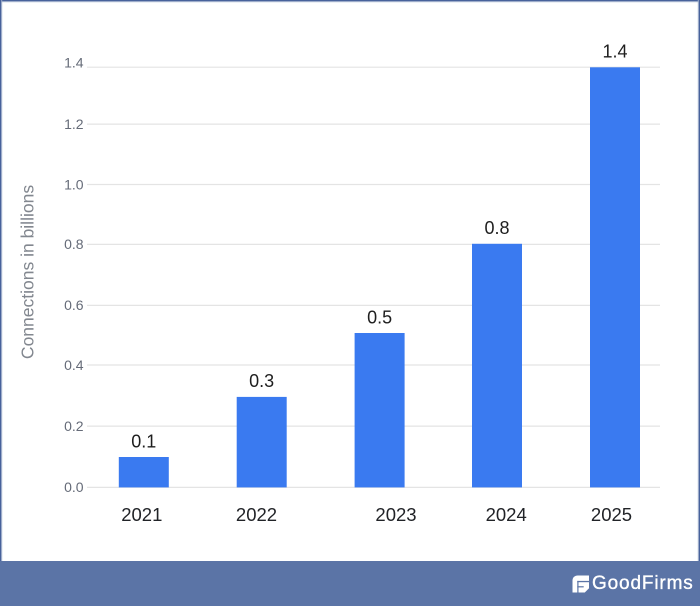 The image size is (700, 611). What do you see at coordinates (141, 514) in the screenshot?
I see `svg-text: 2021` at bounding box center [141, 514].